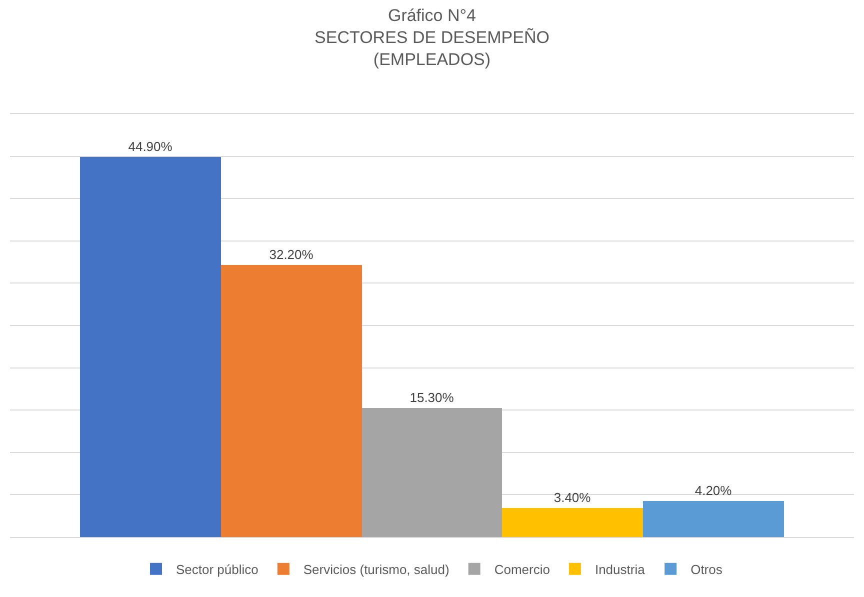 The width and height of the screenshot is (864, 597). Describe the element at coordinates (376, 569) in the screenshot. I see `legend-label: Servicios (turismo, salud)` at that location.